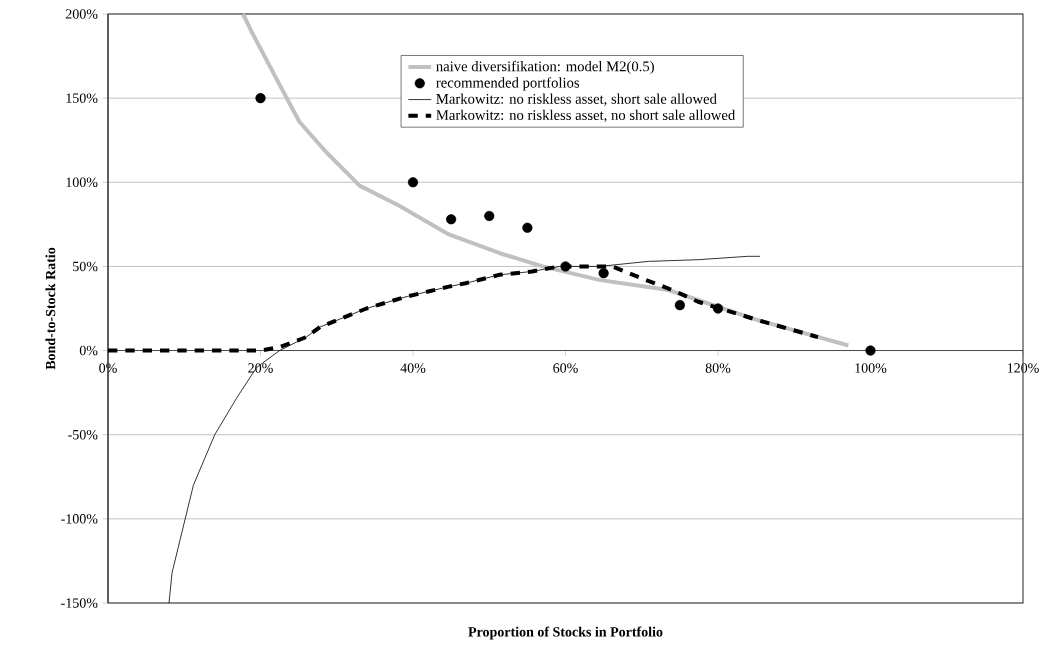 This screenshot has height=646, width=1049. Describe the element at coordinates (50, 308) in the screenshot. I see `y-axis-title: Bond-to-Stock Ratio` at that location.